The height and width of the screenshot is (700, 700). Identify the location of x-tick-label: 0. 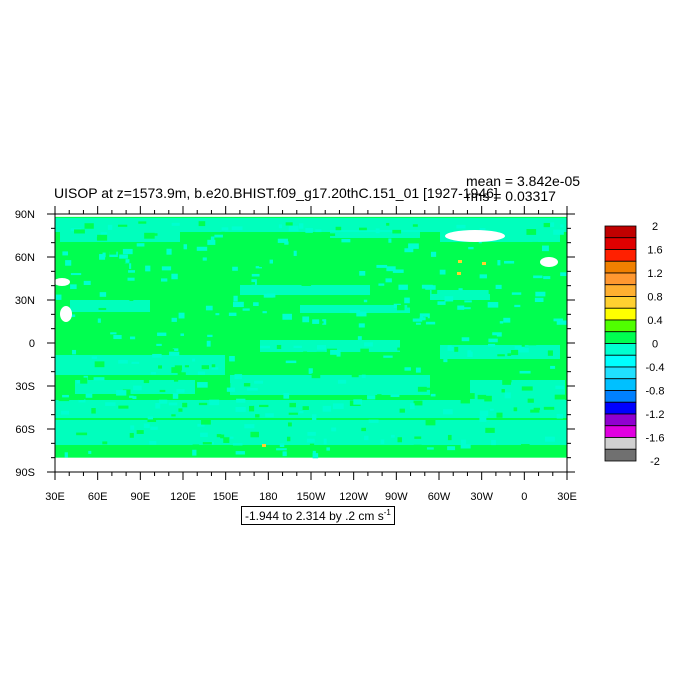
(524, 497).